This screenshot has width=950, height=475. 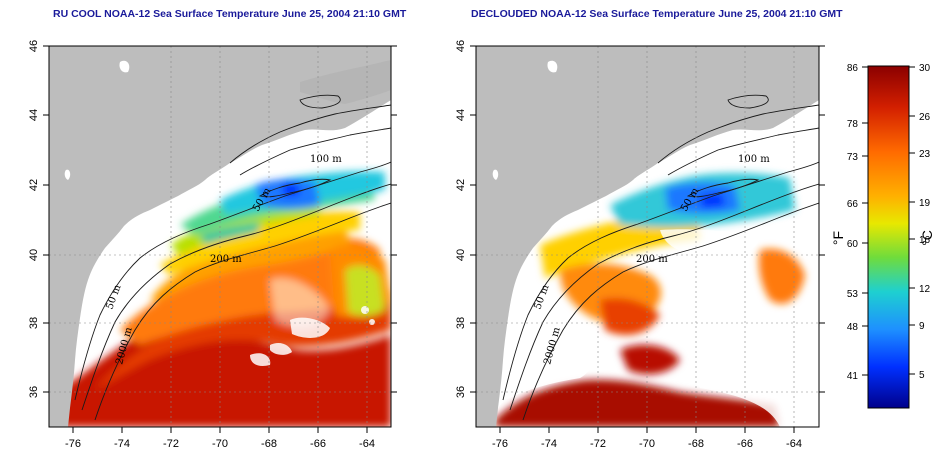 I want to click on colorbar-celsius-unit: °C, so click(x=927, y=238).